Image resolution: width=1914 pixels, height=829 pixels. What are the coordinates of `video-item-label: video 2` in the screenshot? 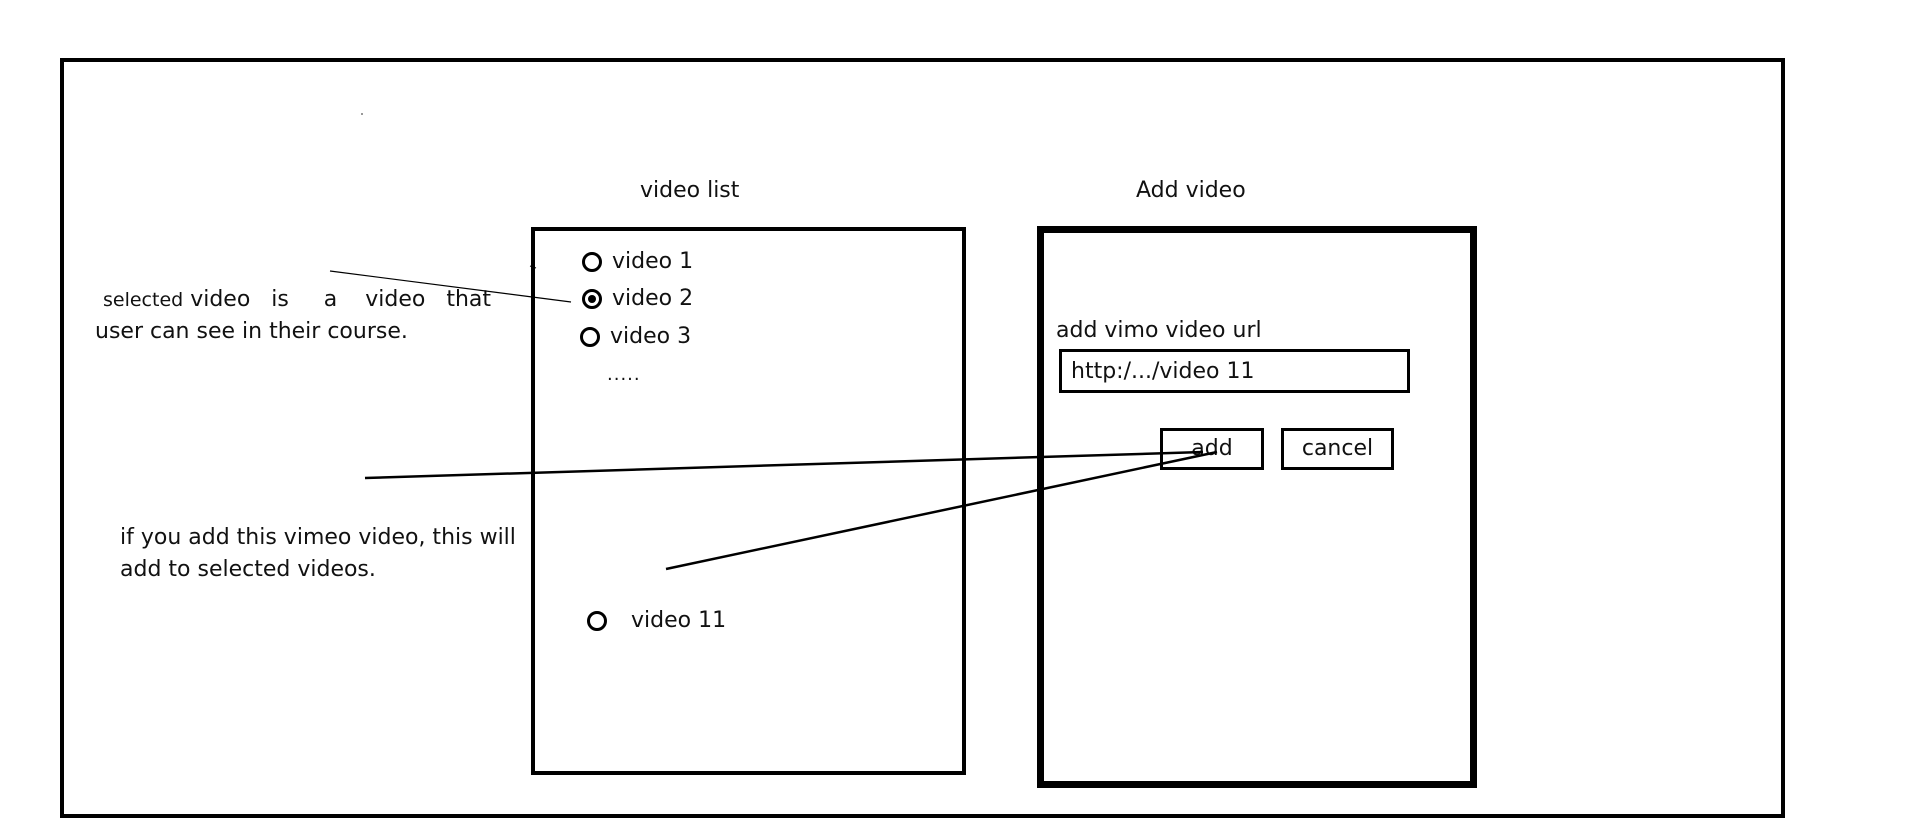 It's located at (653, 298).